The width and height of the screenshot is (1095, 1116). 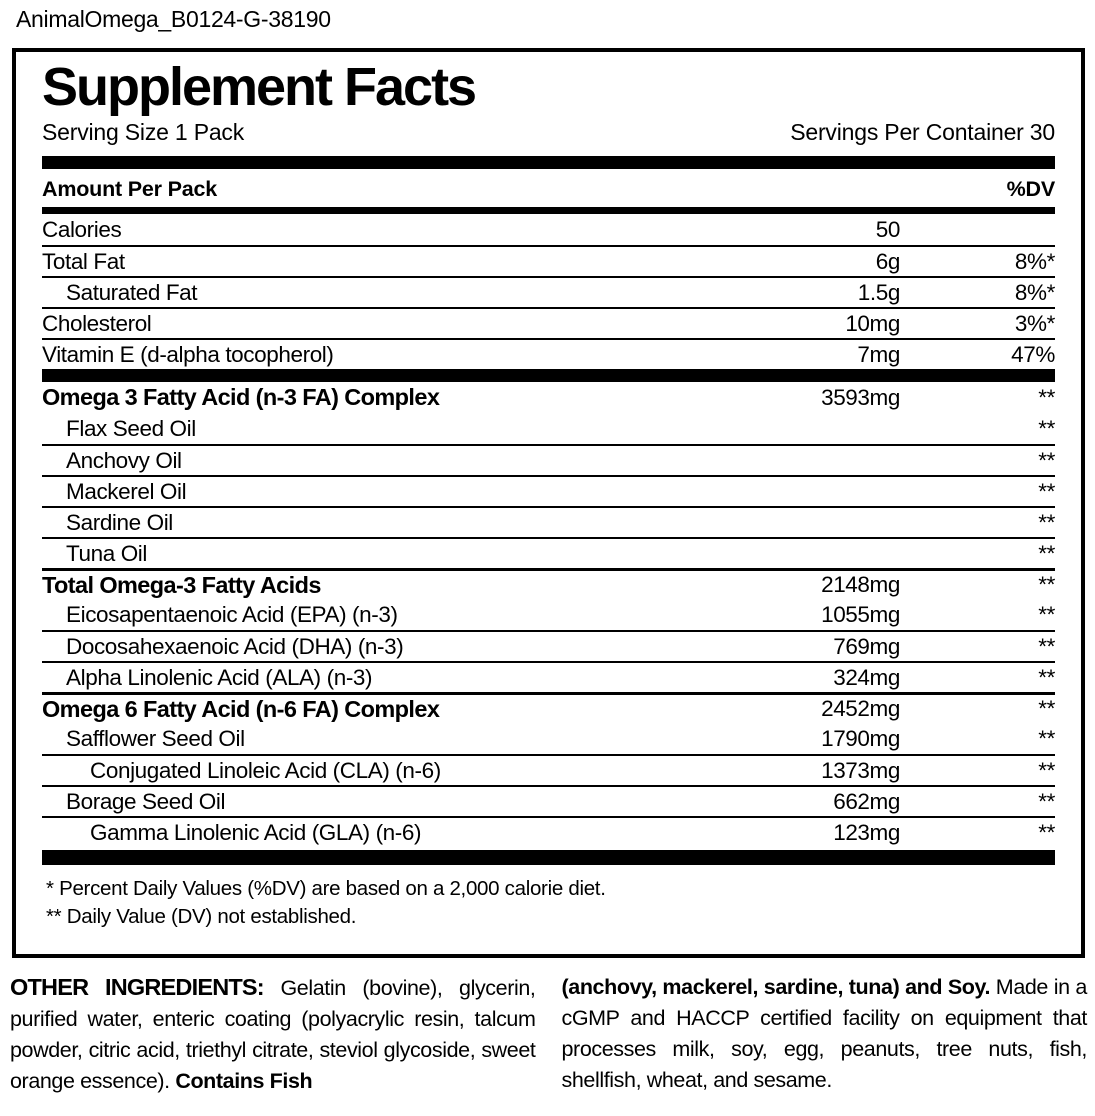 I want to click on nutrient-amount: 10mg, so click(x=872, y=323).